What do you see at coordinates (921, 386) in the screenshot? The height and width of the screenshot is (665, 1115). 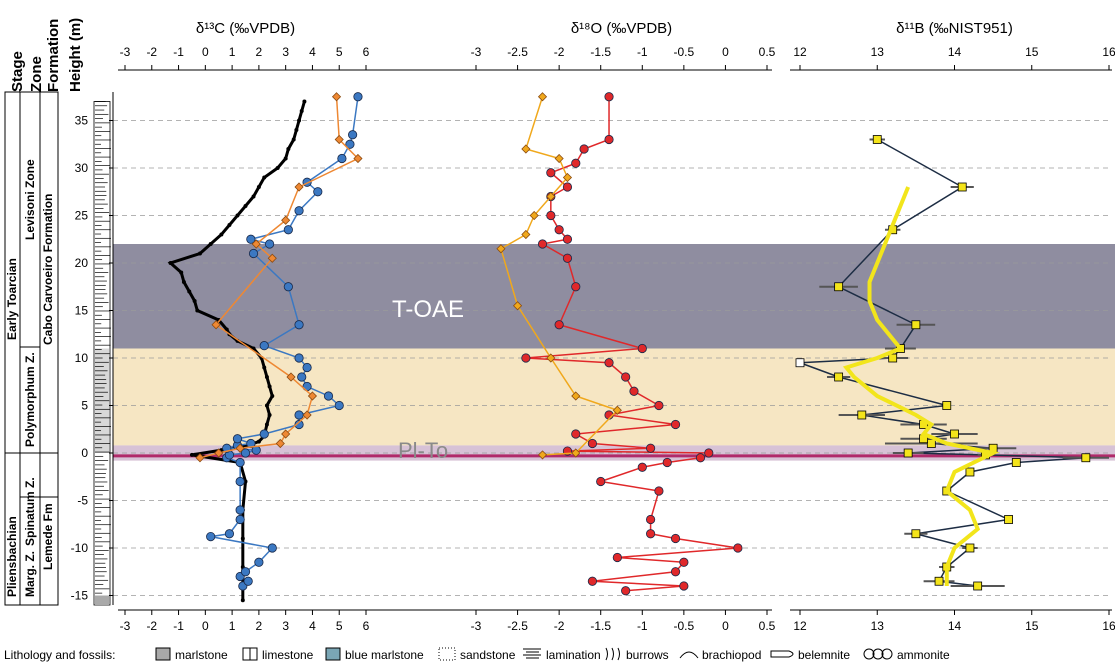 I see `smoothed-boron-curve` at bounding box center [921, 386].